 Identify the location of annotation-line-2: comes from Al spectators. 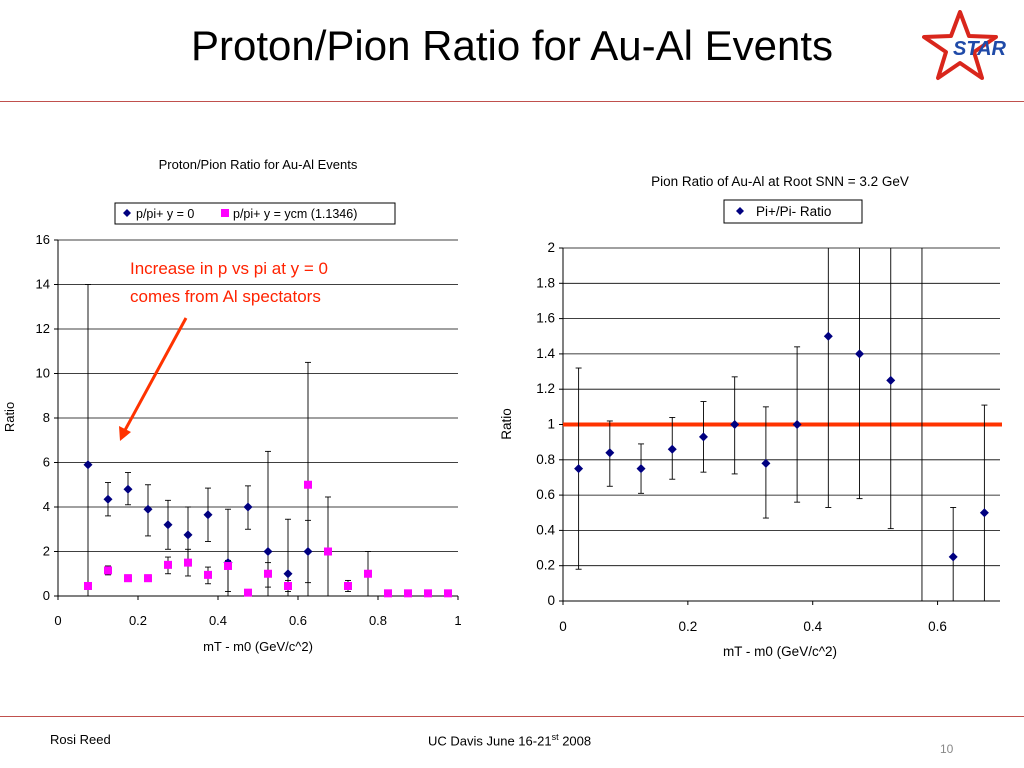
(225, 296).